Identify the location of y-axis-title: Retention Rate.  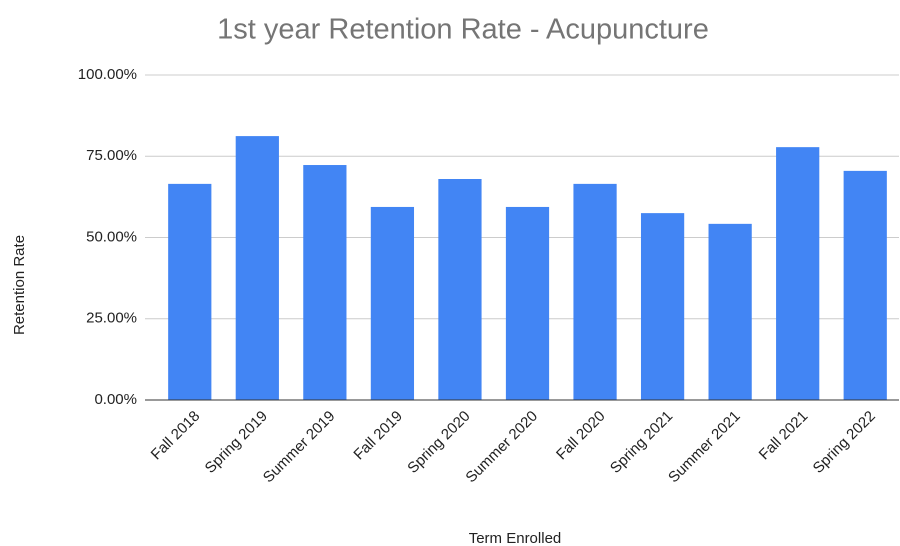
(19, 285).